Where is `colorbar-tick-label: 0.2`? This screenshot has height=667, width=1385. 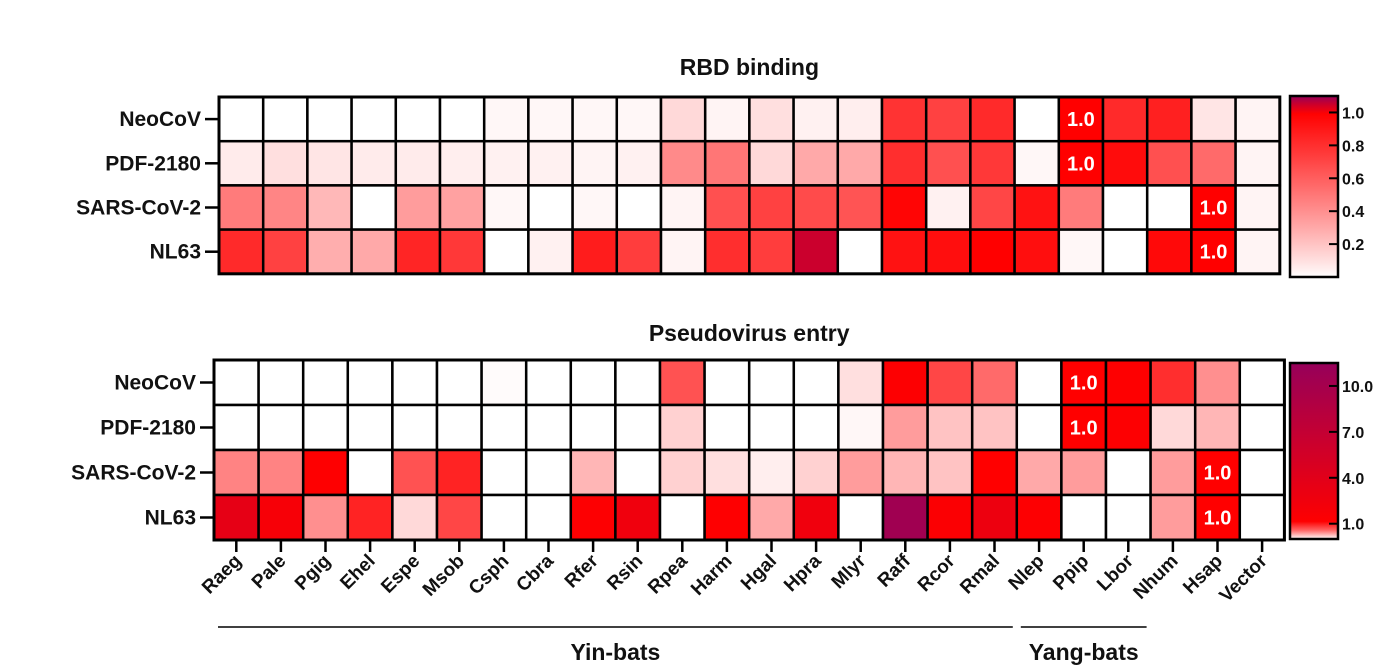
colorbar-tick-label: 0.2 is located at coordinates (1353, 245).